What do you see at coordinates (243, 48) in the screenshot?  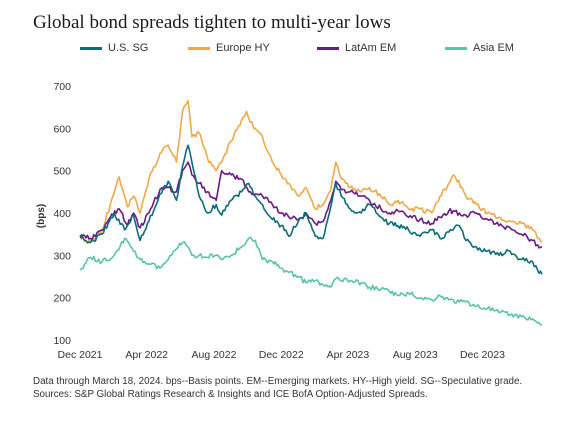 I see `legend-label-europe-hy: Europe HY` at bounding box center [243, 48].